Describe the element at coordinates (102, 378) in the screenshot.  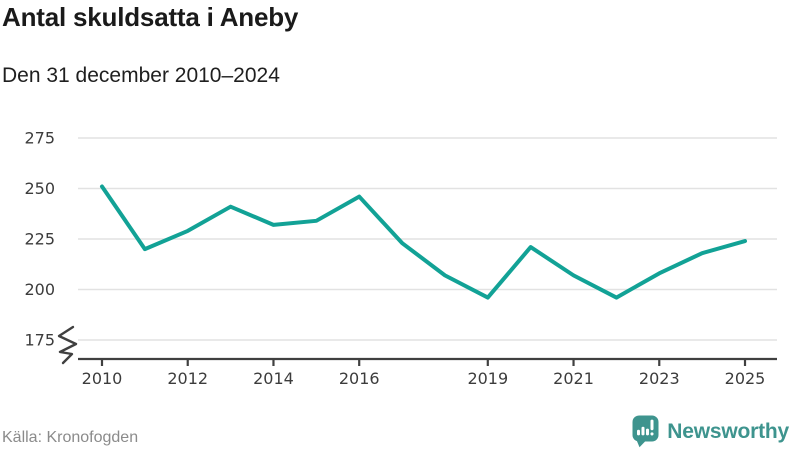
I see `x-tick-label-2010: 2010` at that location.